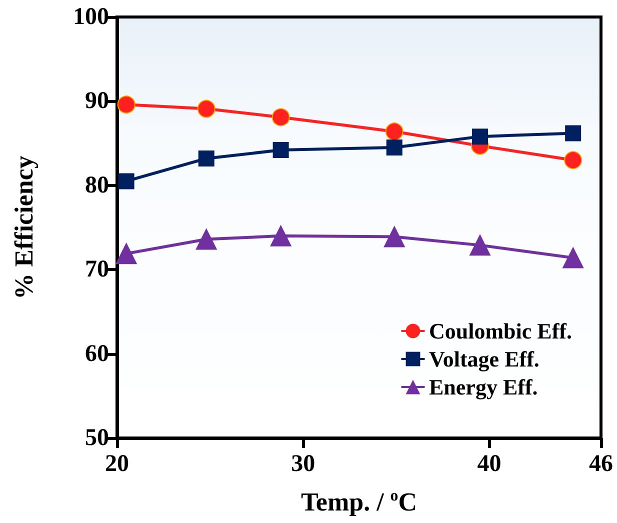 This screenshot has height=523, width=617. What do you see at coordinates (97, 353) in the screenshot?
I see `y-tick-label: 60` at bounding box center [97, 353].